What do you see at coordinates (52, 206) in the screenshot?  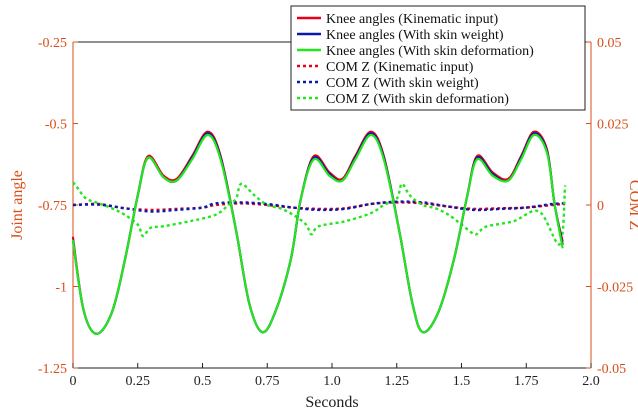 I see `y-left-tick-label: -0.75` at bounding box center [52, 206].